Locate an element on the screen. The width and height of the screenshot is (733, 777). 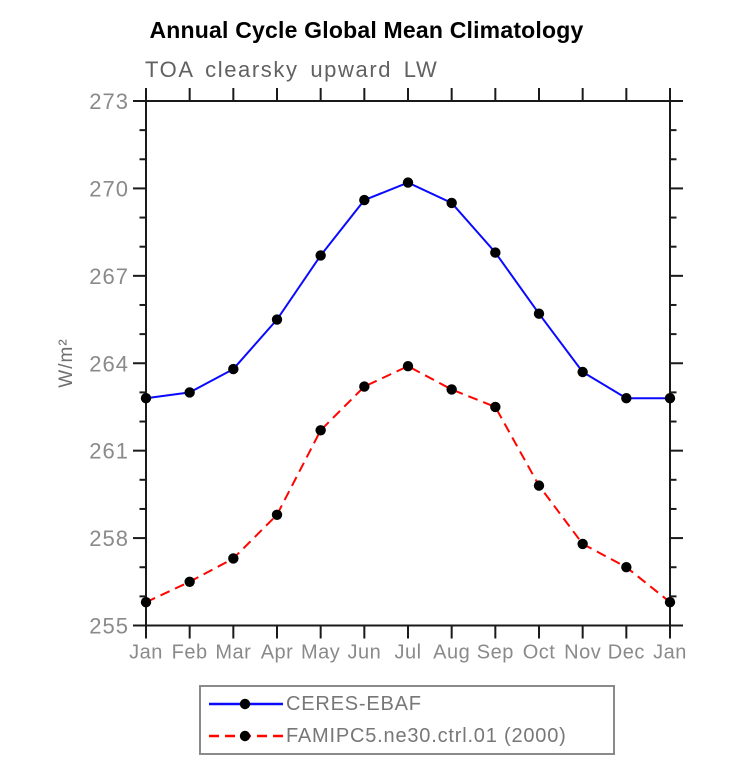
legend-label-ceres-ebaf: CERES-EBAF is located at coordinates (354, 703).